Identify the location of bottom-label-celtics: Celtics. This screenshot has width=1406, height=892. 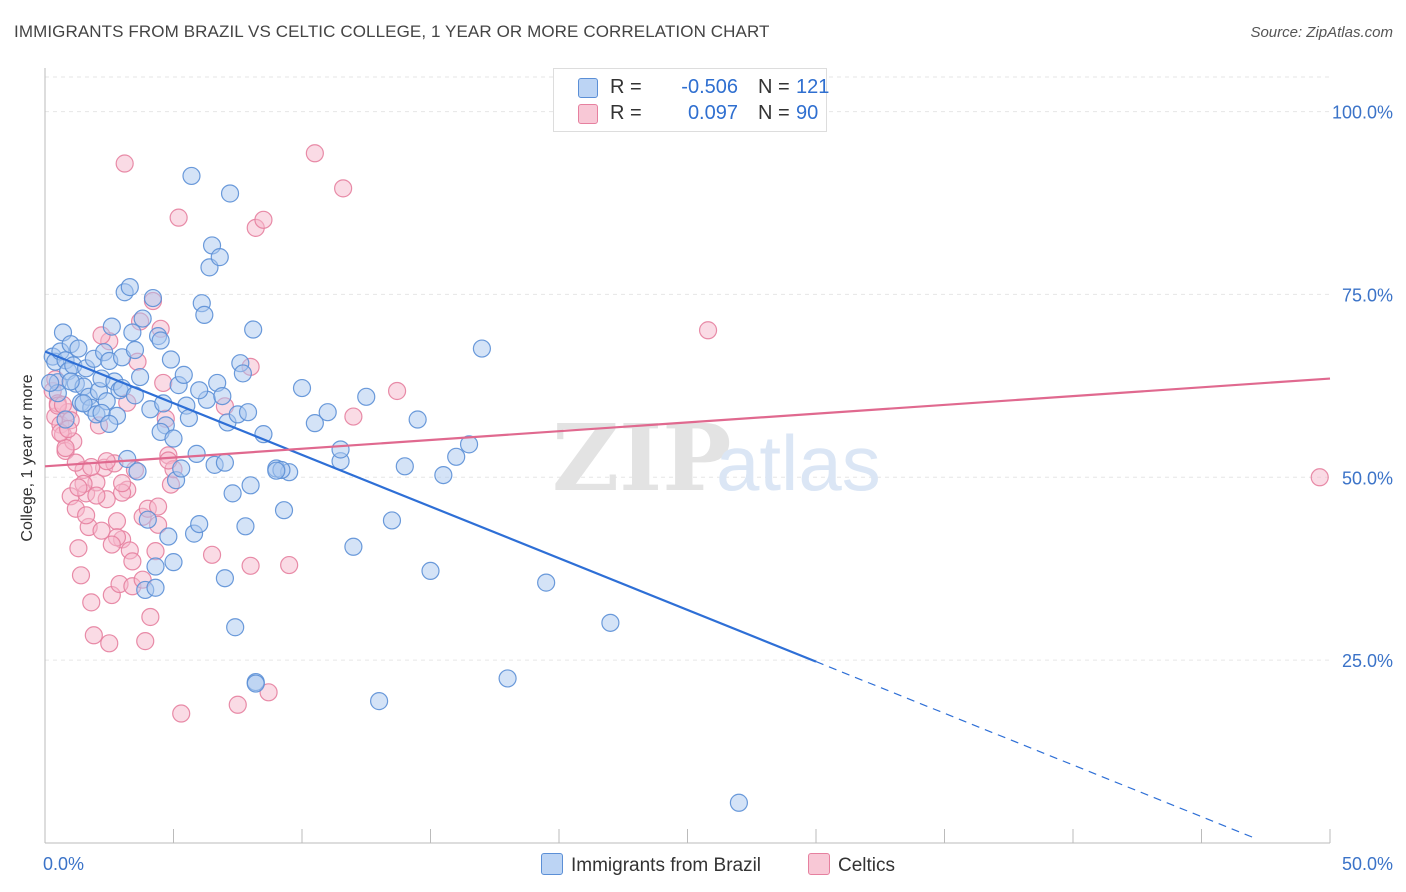
(867, 865).